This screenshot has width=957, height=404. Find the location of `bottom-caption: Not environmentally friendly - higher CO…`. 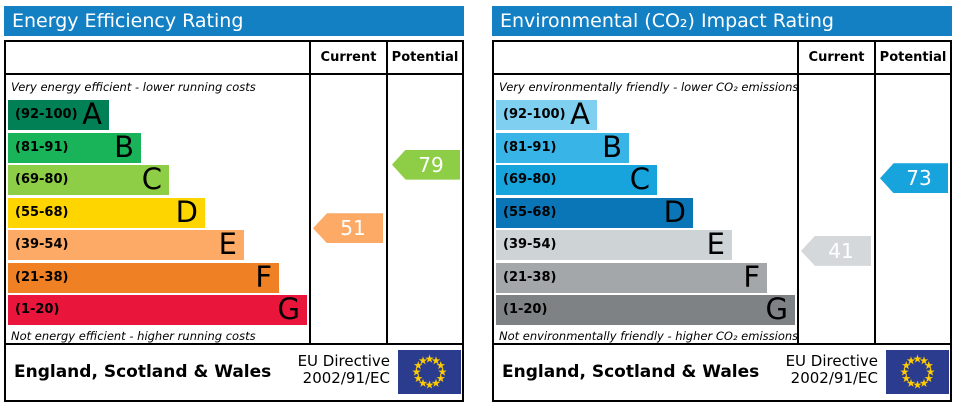

bottom-caption: Not environmentally friendly - higher CO… is located at coordinates (649, 336).